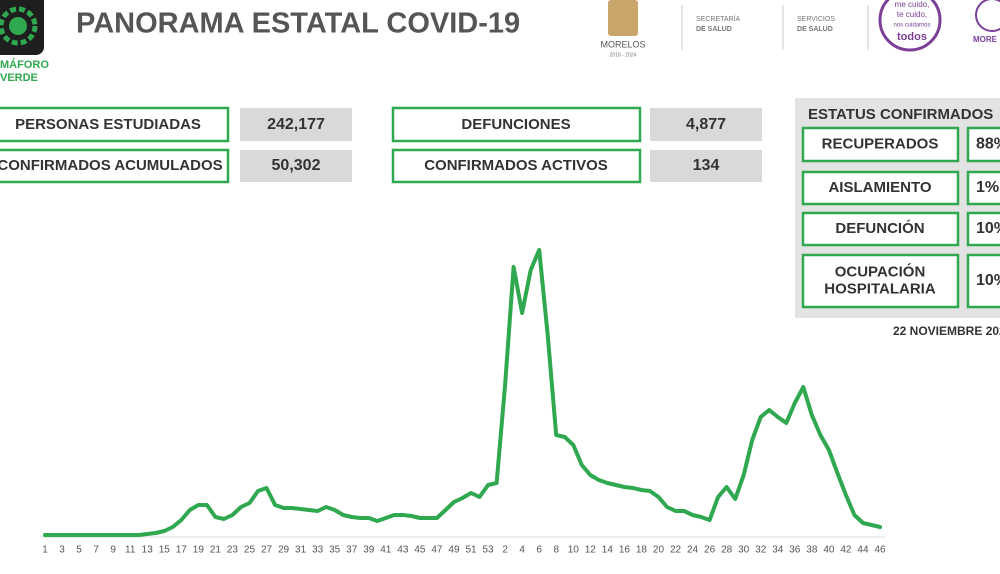  What do you see at coordinates (199, 550) in the screenshot?
I see `x-tick-label: 19` at bounding box center [199, 550].